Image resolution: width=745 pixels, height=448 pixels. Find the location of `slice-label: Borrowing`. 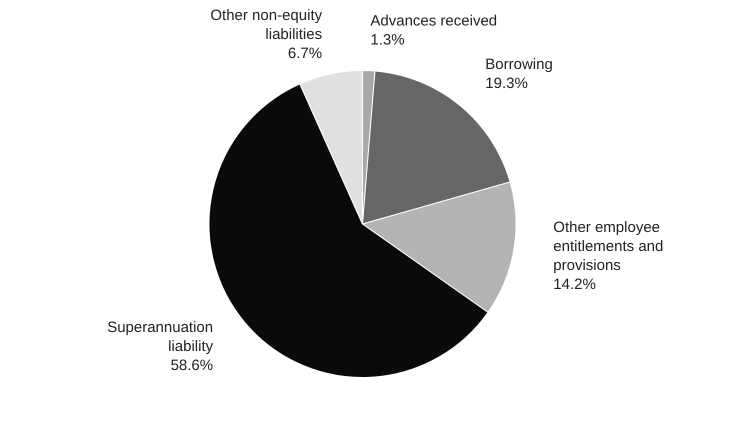

slice-label: Borrowing is located at coordinates (519, 65).